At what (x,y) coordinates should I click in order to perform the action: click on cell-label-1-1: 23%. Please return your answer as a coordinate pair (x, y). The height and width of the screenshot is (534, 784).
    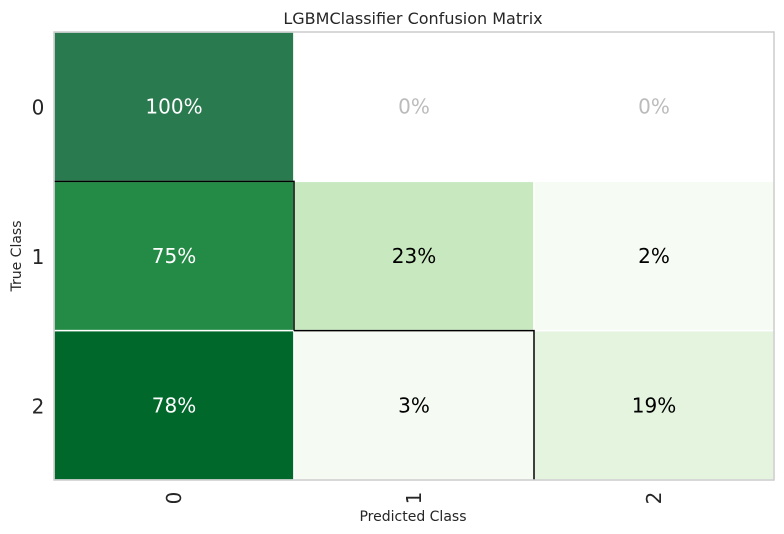
    Looking at the image, I should click on (414, 256).